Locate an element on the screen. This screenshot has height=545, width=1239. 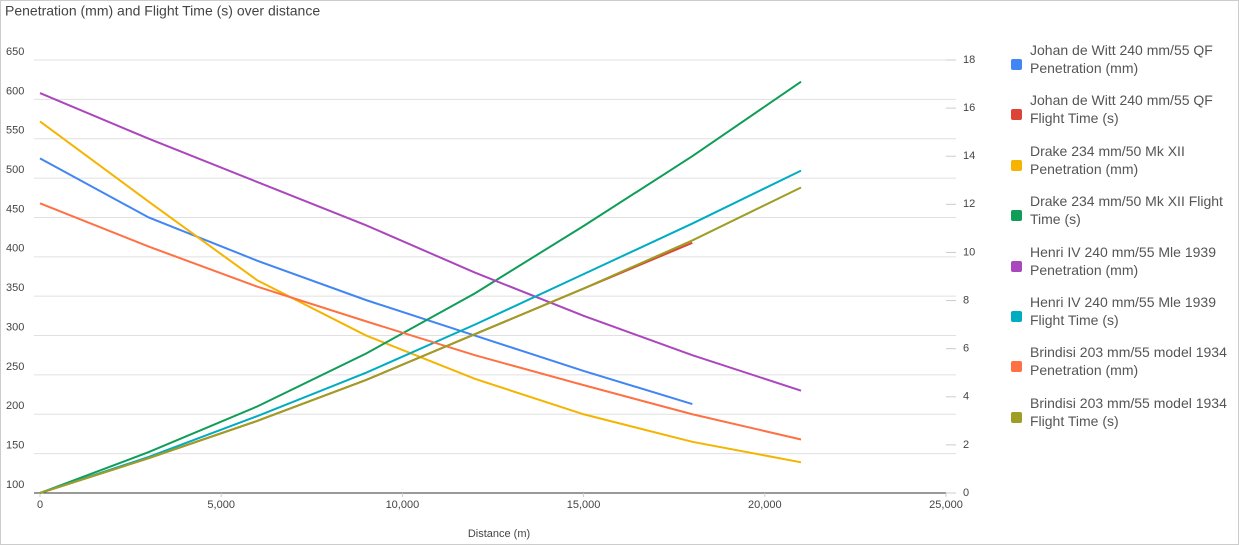
y2-tick-label: 8 is located at coordinates (966, 300).